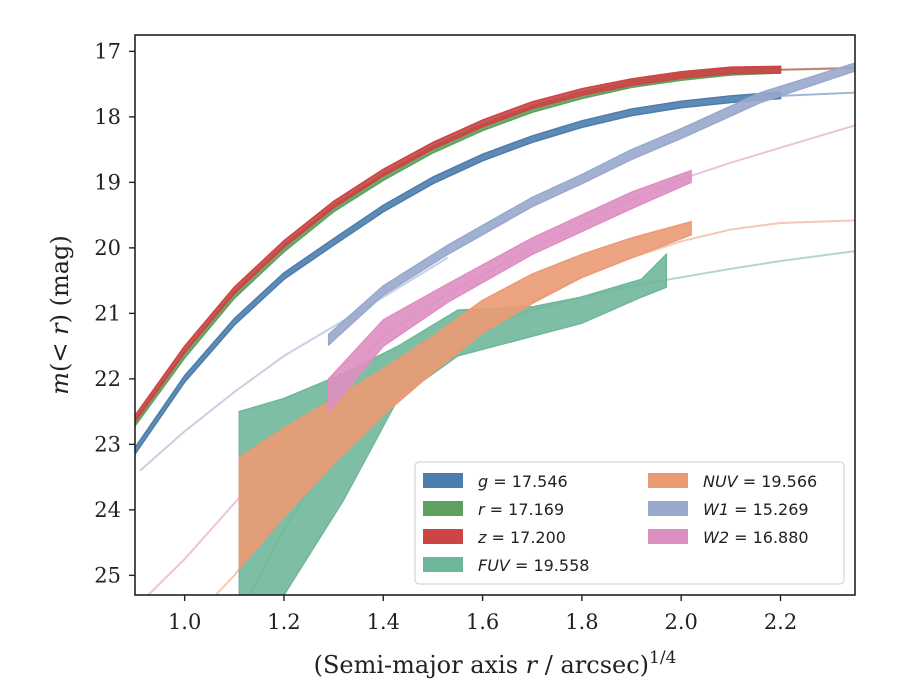 The height and width of the screenshot is (700, 900). Describe the element at coordinates (716, 509) in the screenshot. I see `legend-series-name: W1` at that location.